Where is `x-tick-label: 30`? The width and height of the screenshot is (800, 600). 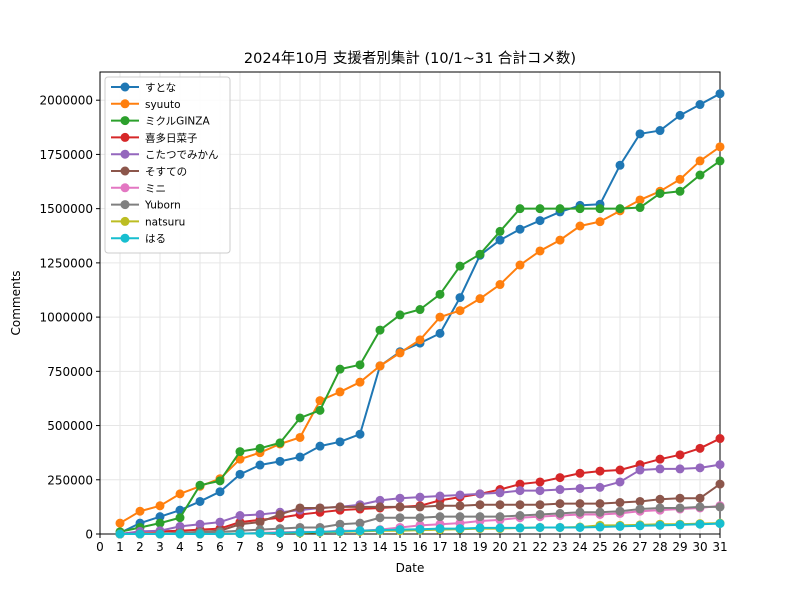 x-tick-label: 30 is located at coordinates (699, 547).